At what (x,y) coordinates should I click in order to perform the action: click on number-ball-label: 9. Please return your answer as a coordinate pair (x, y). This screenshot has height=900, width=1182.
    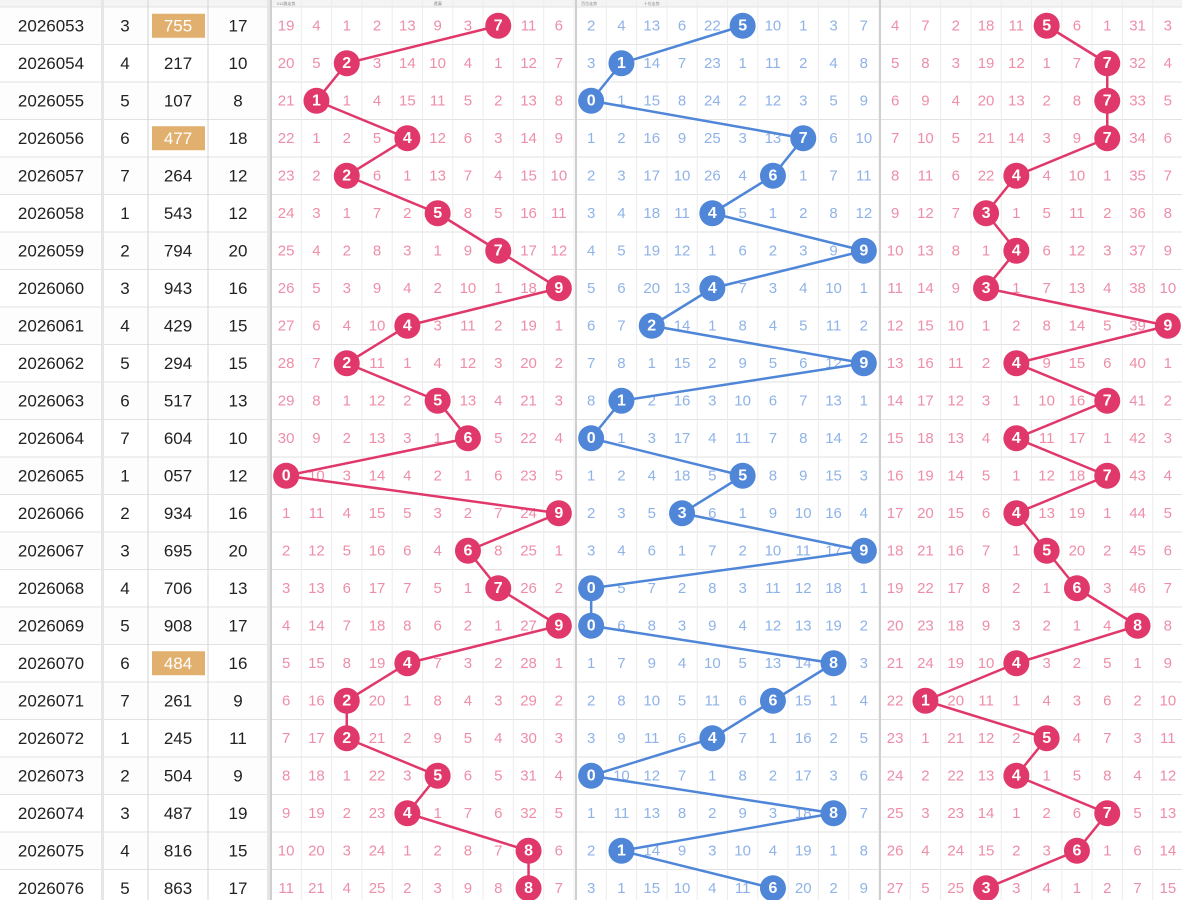
    Looking at the image, I should click on (863, 363).